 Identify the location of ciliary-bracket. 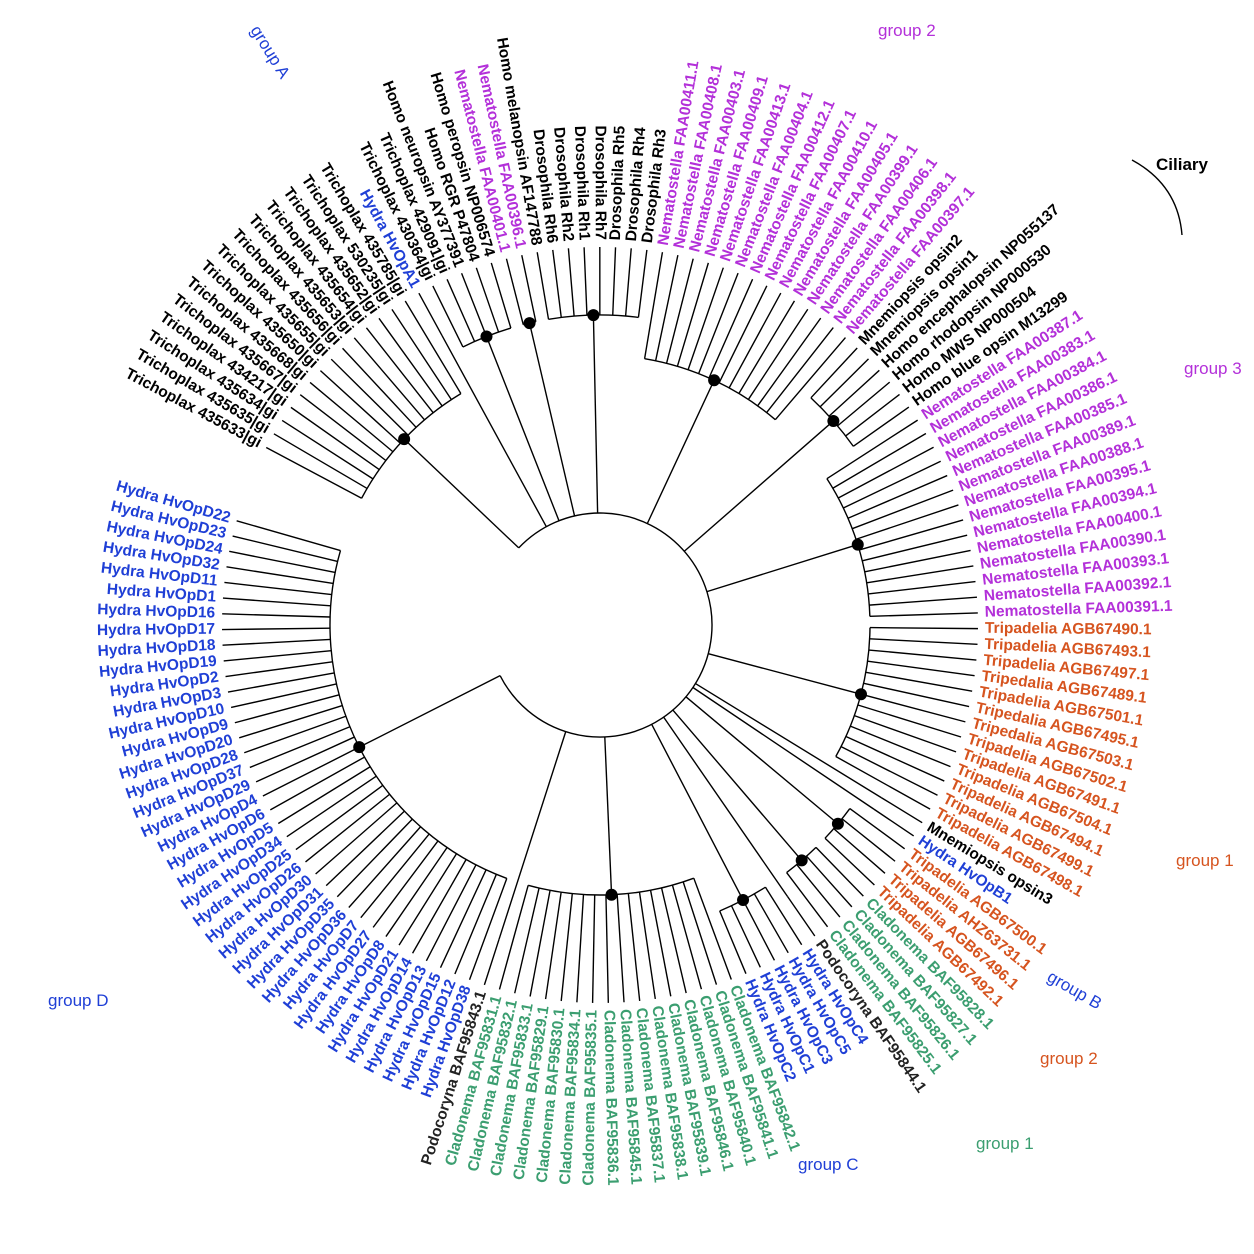
(1157, 197).